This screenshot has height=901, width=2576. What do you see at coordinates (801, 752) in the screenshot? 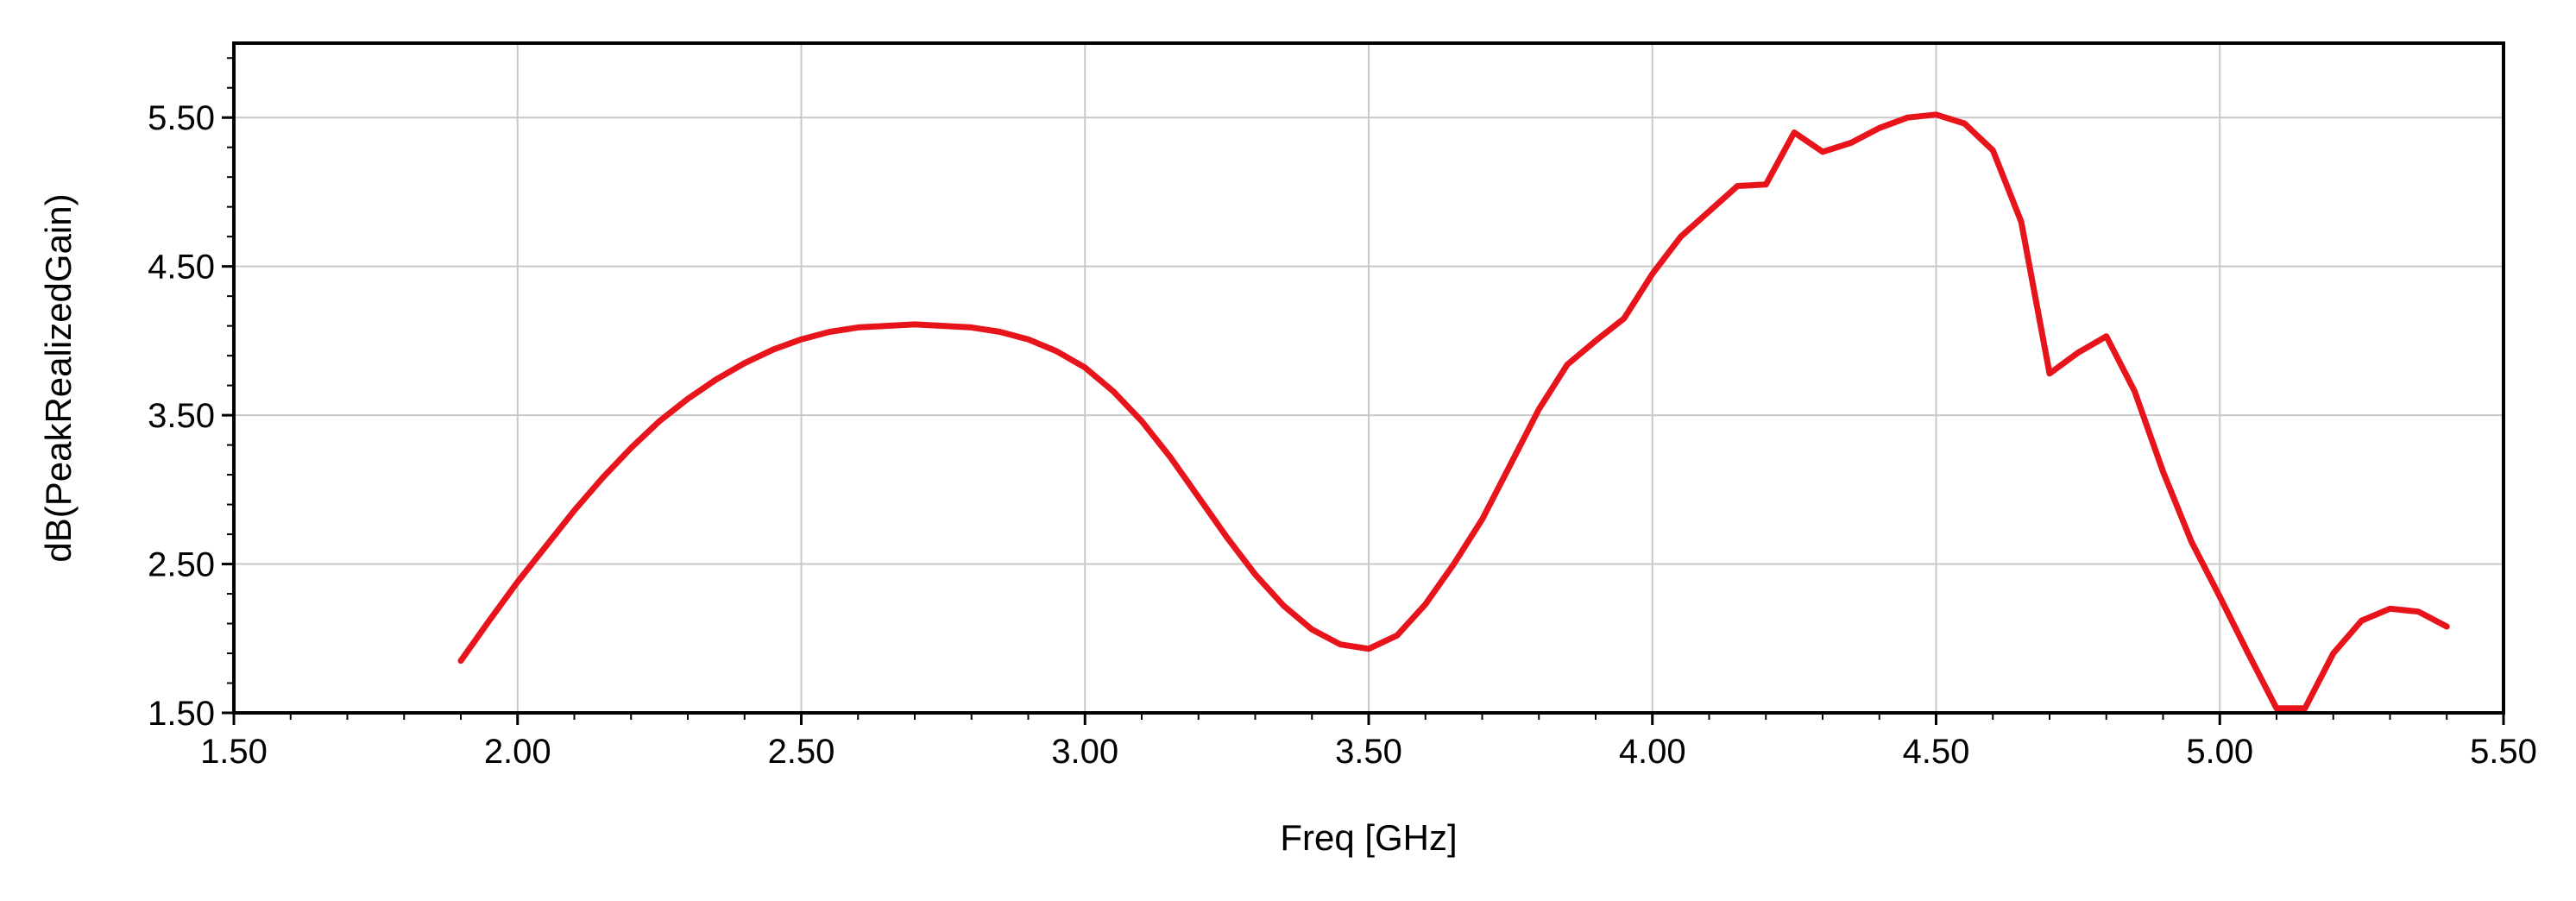
I see `x-tick-label: 2.50` at bounding box center [801, 752].